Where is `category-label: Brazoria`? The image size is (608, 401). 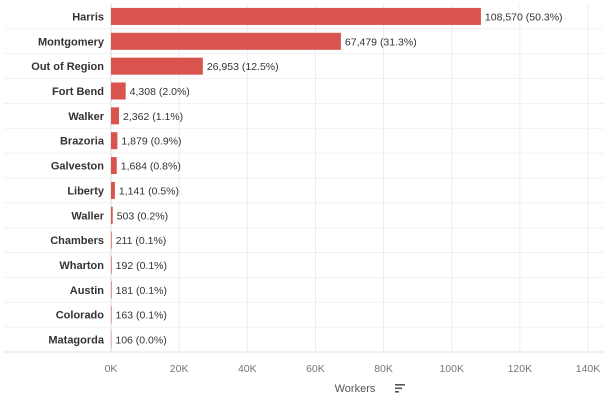
category-label: Brazoria is located at coordinates (82, 142).